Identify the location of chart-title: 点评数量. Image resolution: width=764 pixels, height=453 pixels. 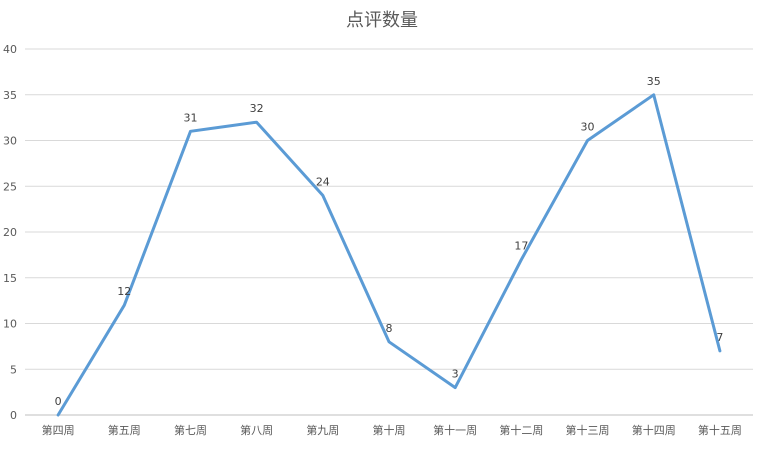
(382, 20).